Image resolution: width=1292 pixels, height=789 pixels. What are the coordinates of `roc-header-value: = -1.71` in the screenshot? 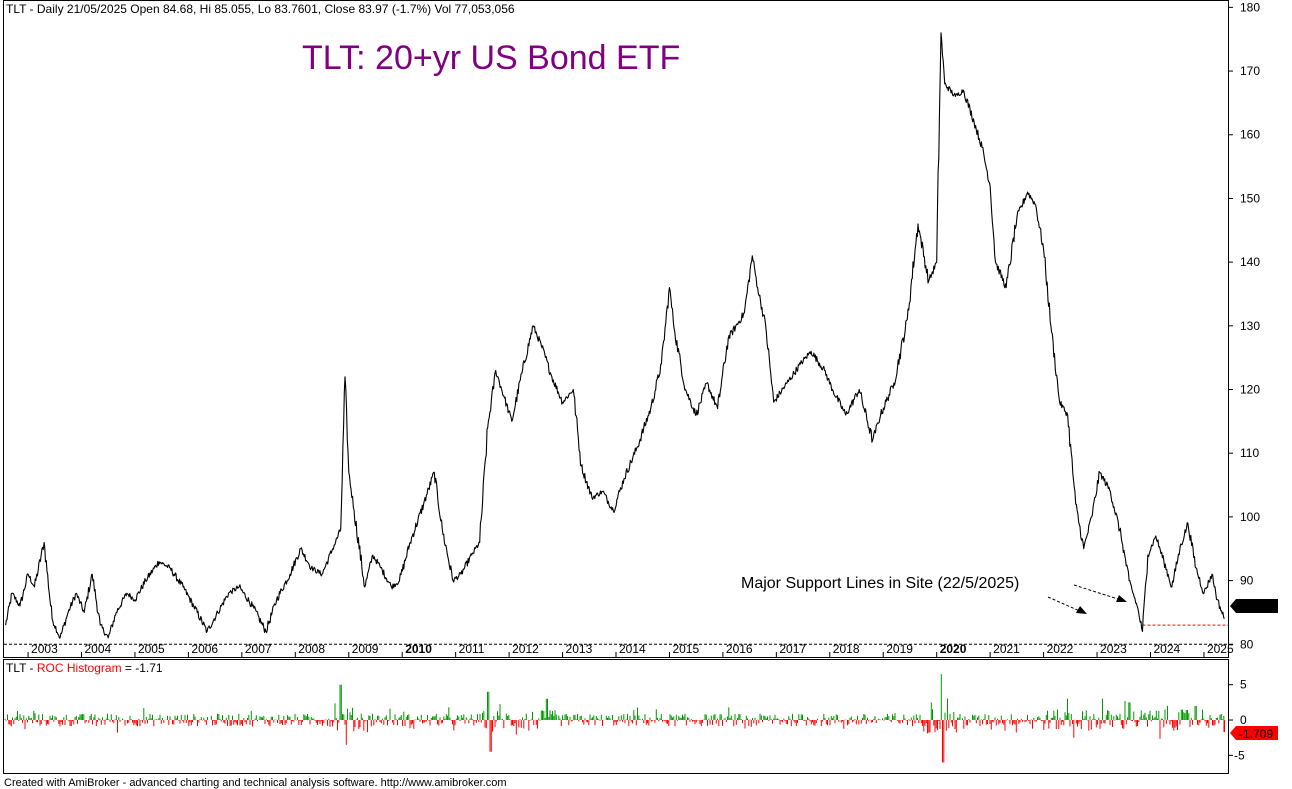 It's located at (142, 668).